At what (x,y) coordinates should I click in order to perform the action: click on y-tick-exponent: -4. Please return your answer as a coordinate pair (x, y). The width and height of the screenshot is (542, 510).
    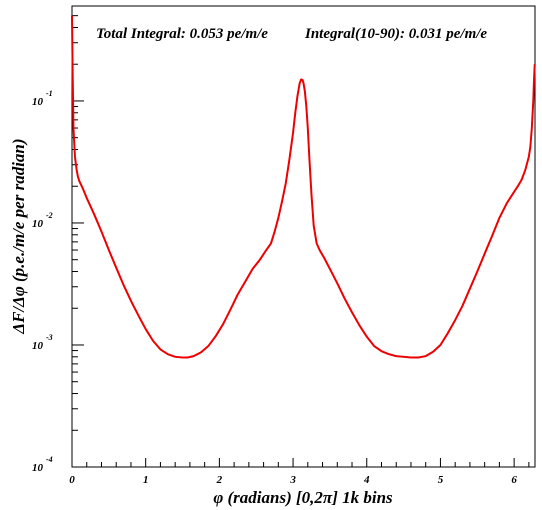
    Looking at the image, I should click on (49, 459).